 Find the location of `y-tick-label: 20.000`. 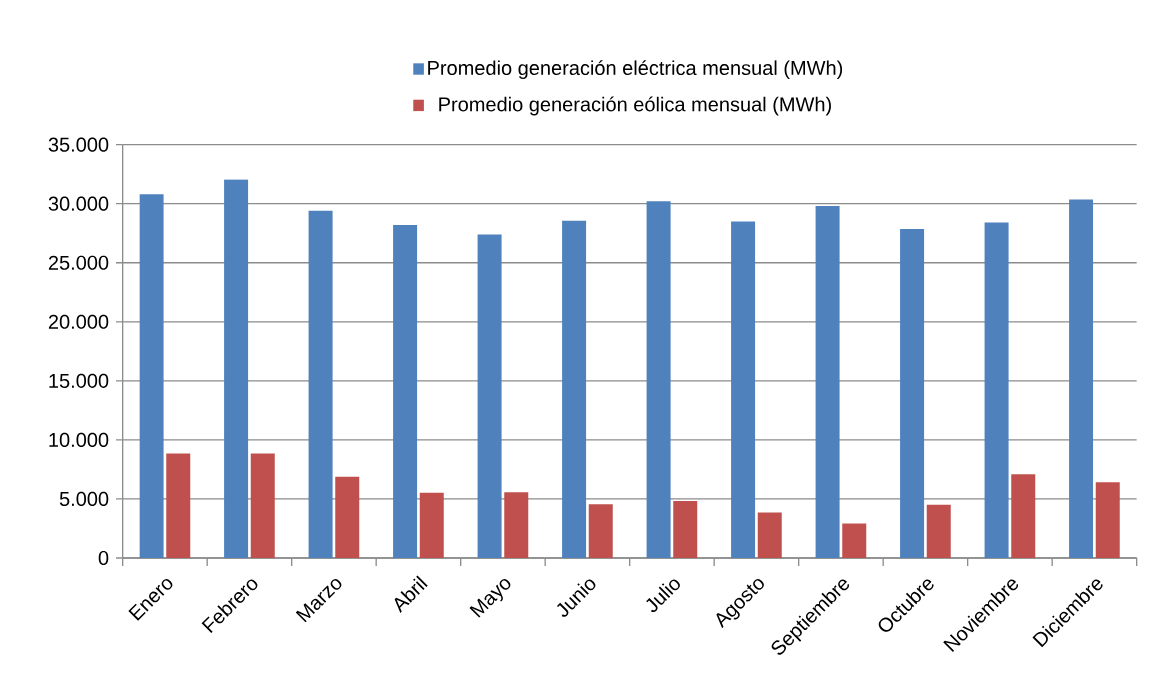

y-tick-label: 20.000 is located at coordinates (78, 321).